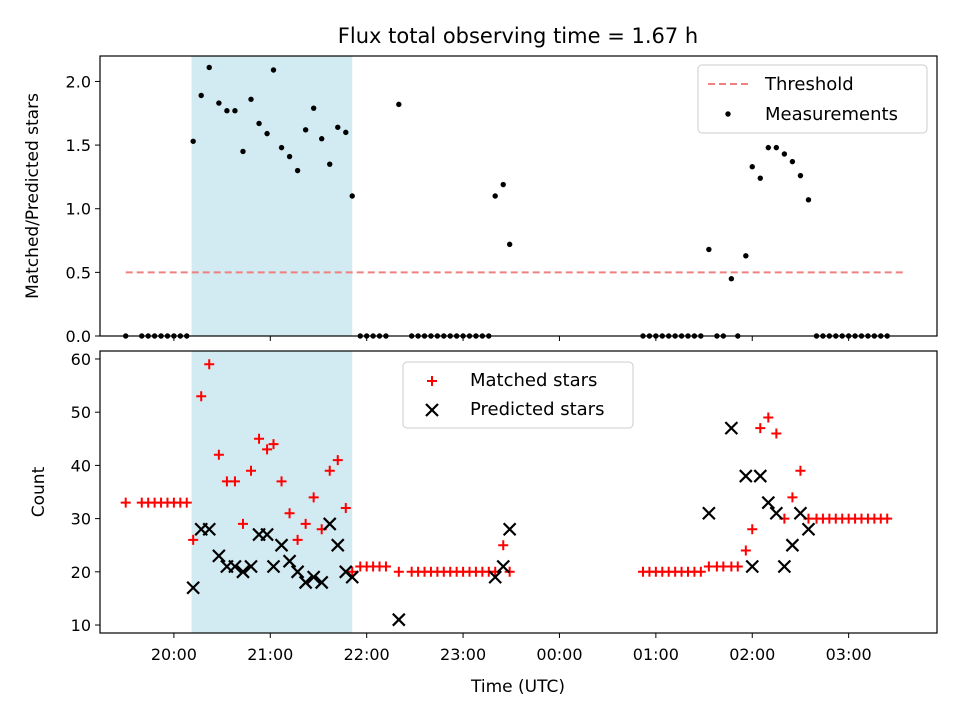  What do you see at coordinates (33, 196) in the screenshot?
I see `top-y-axis-label: Matched/Predicted stars` at bounding box center [33, 196].